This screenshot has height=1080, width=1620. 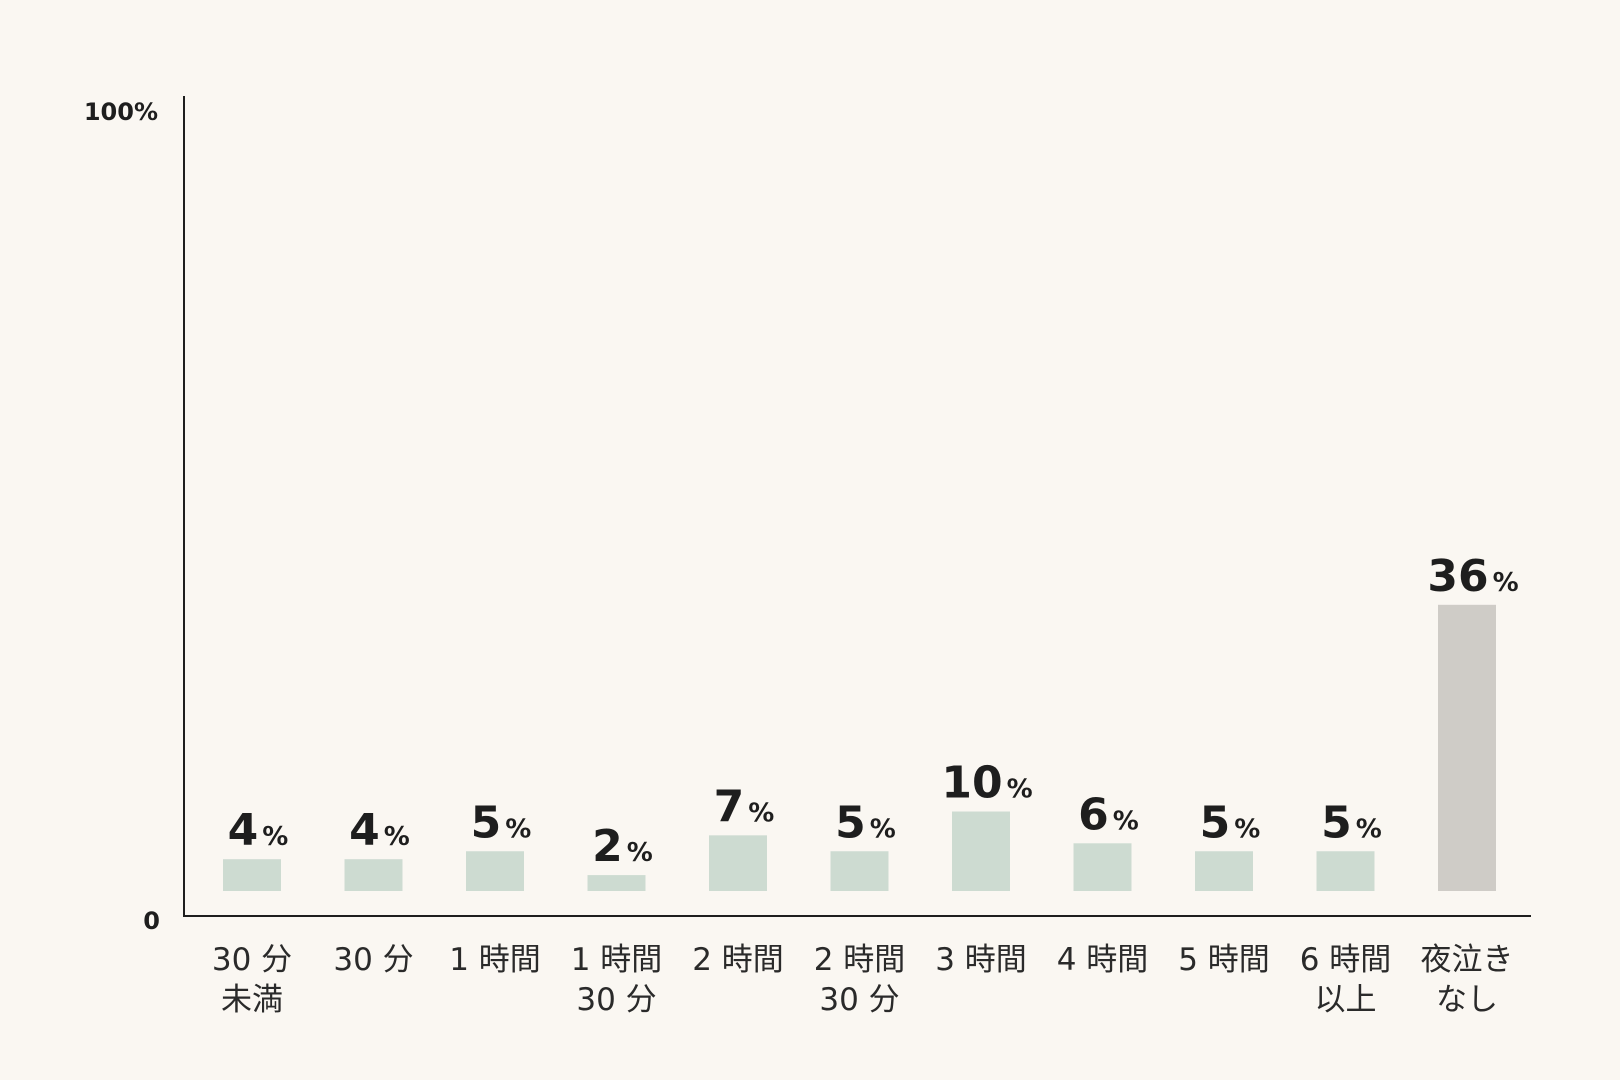 What do you see at coordinates (258, 830) in the screenshot?
I see `value-label-0: 4%` at bounding box center [258, 830].